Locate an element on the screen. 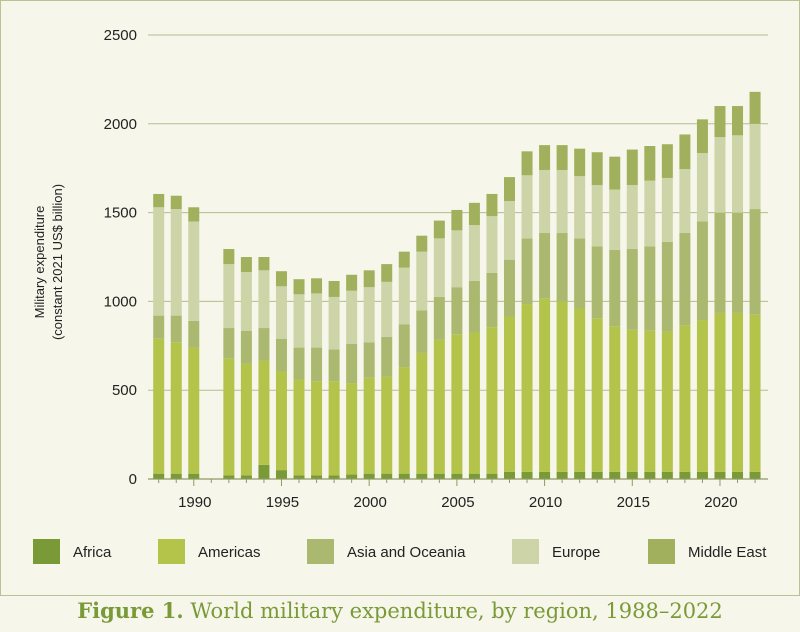  bar-africa-2017 is located at coordinates (667, 475).